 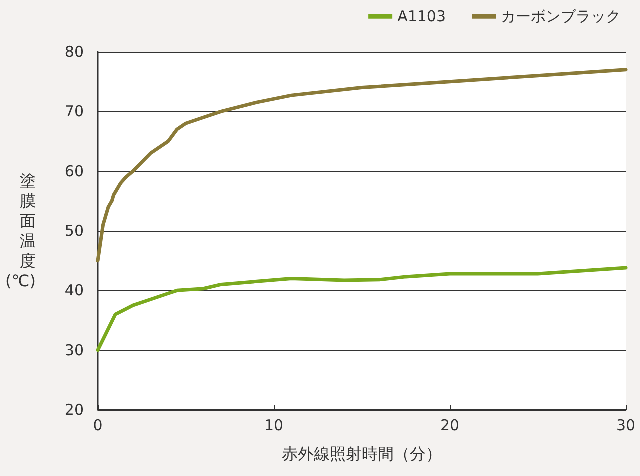 What do you see at coordinates (362, 454) in the screenshot?
I see `x-axis-title: 赤外線照射時間（分）` at bounding box center [362, 454].